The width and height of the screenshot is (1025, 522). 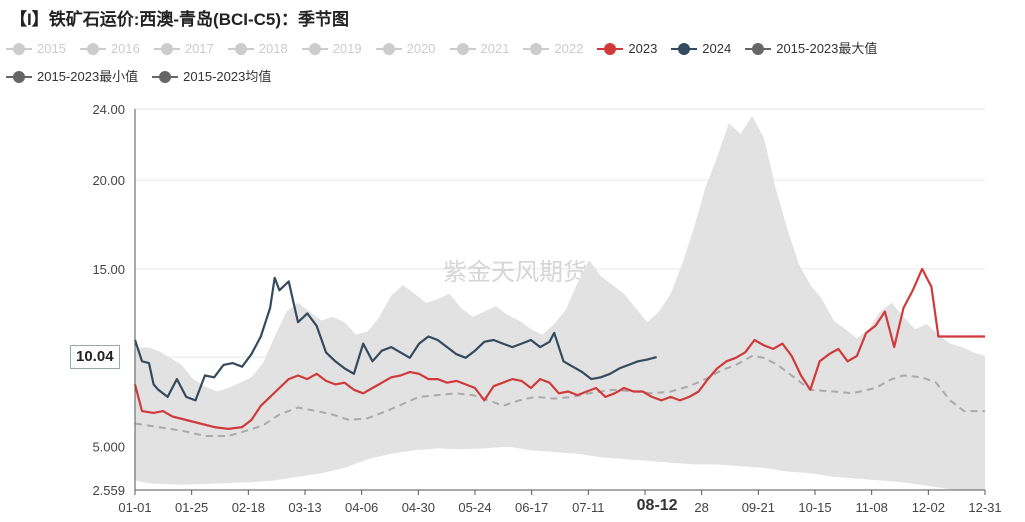 I want to click on x-tick-label: 11-08, so click(x=872, y=507).